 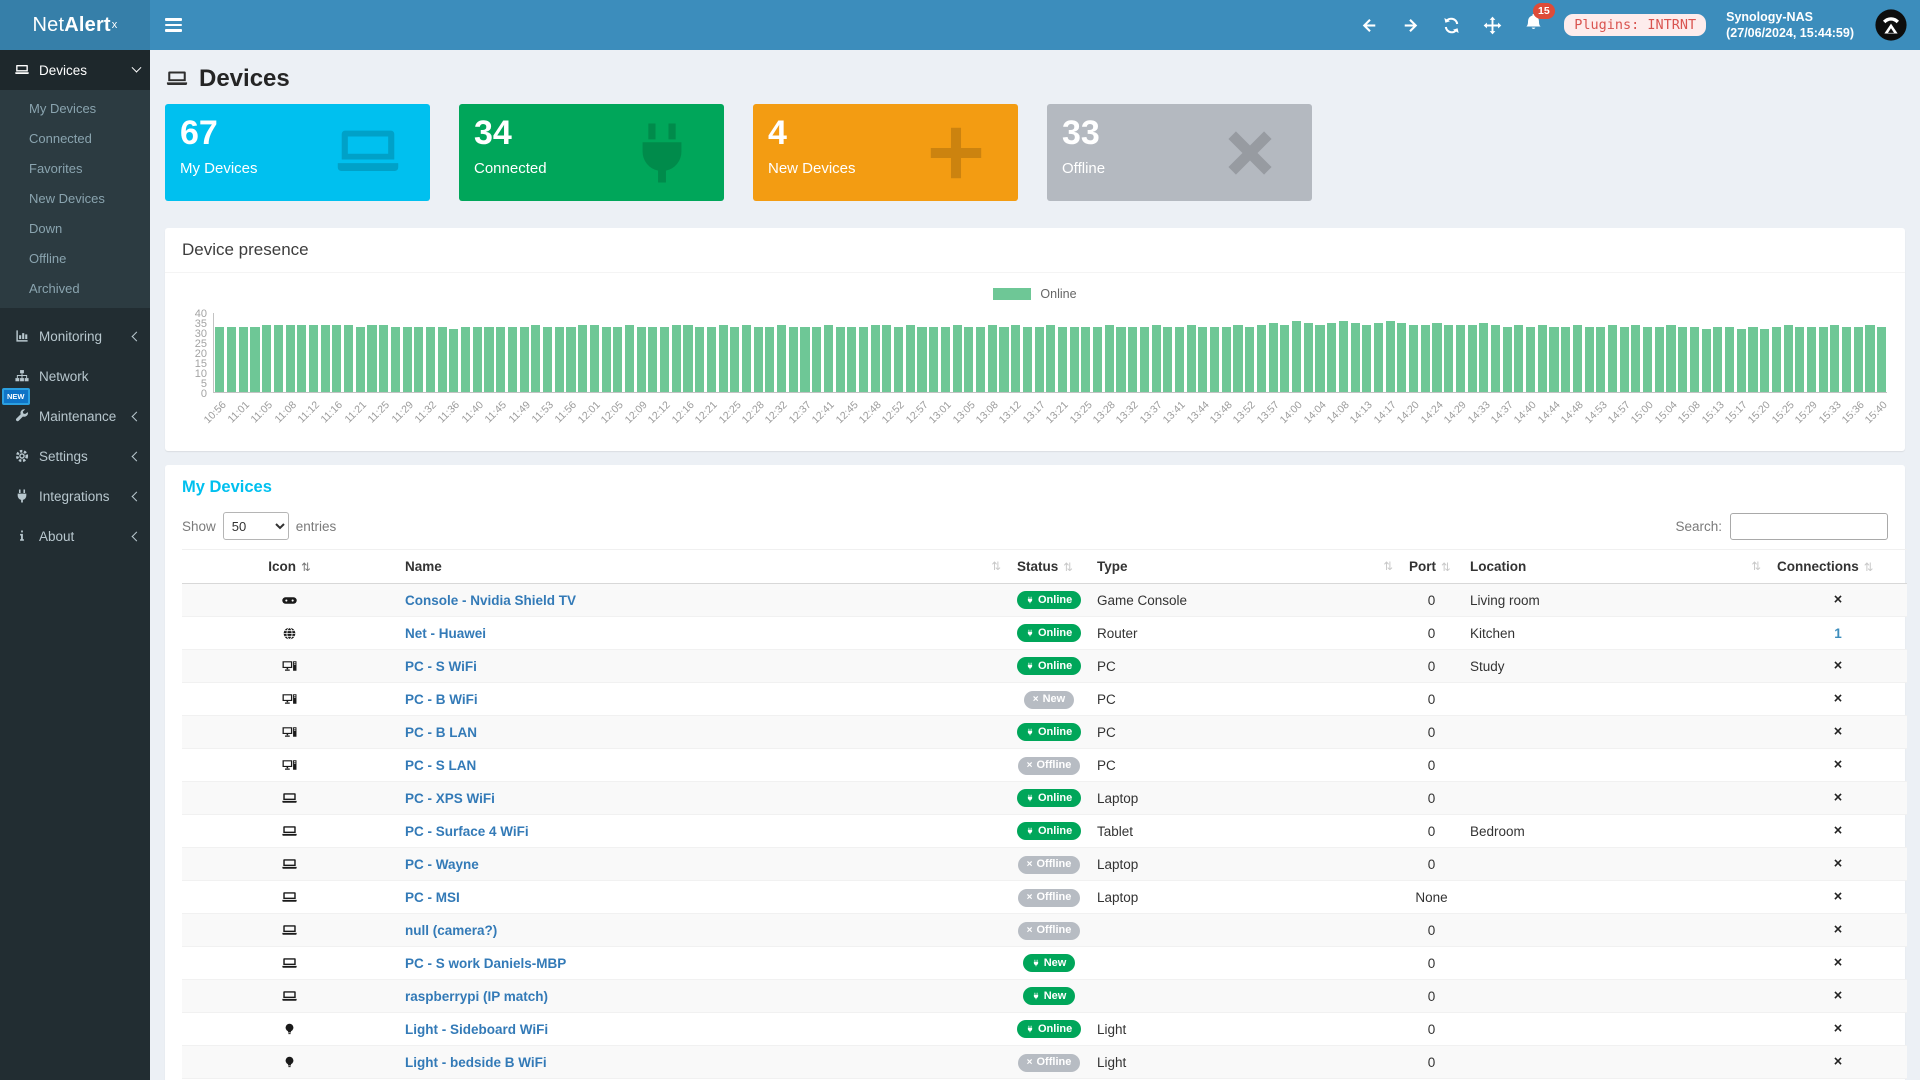 I want to click on device-name-link: Light - Sideboard WiFi, so click(x=477, y=1029).